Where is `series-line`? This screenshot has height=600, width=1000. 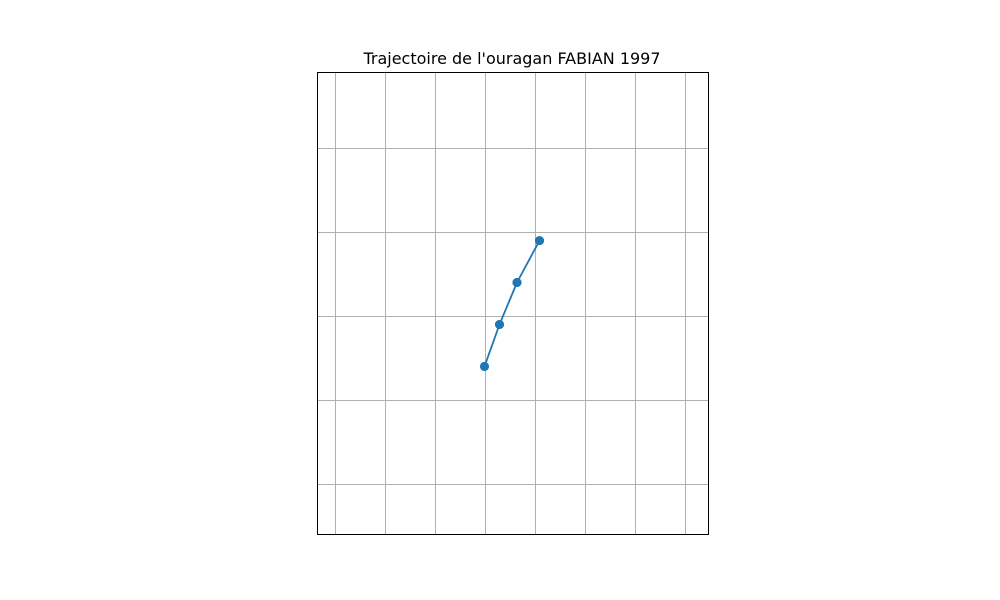
series-line is located at coordinates (512, 303).